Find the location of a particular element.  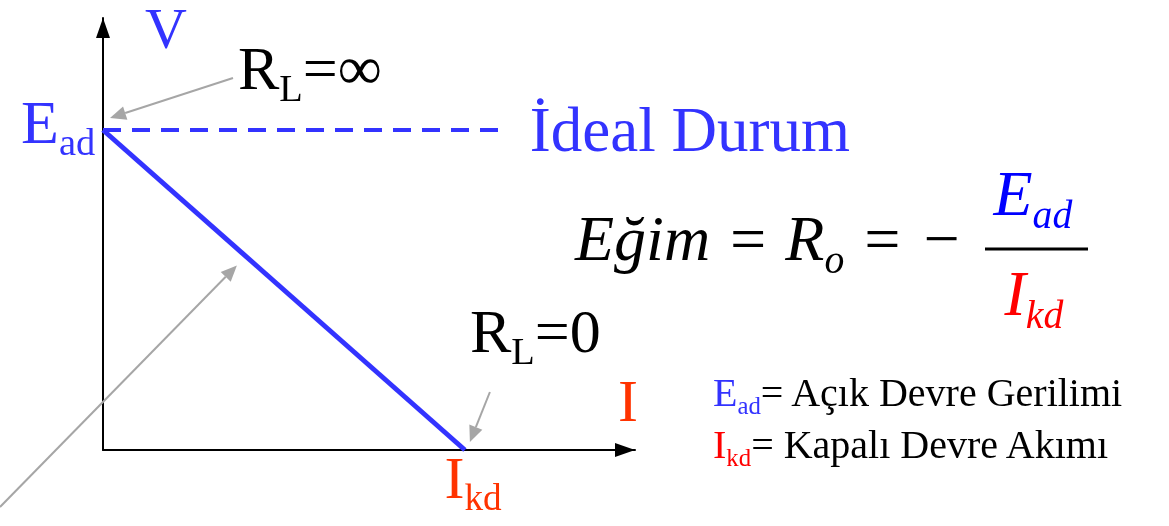

ref-line-label: İdeal Durum is located at coordinates (690, 130).